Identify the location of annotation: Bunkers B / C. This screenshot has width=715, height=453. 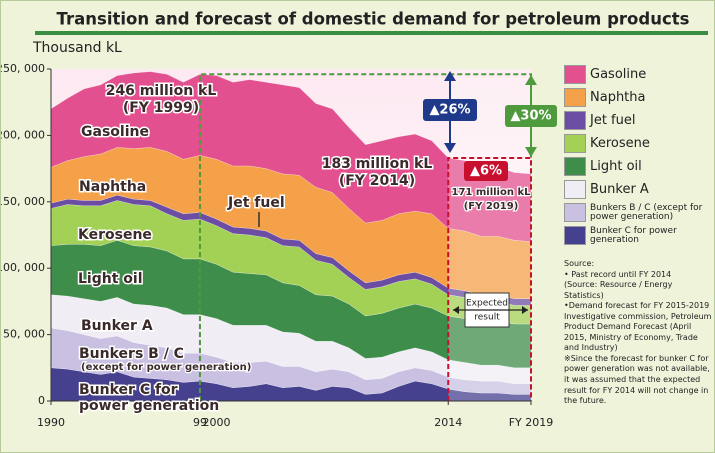
(131, 354).